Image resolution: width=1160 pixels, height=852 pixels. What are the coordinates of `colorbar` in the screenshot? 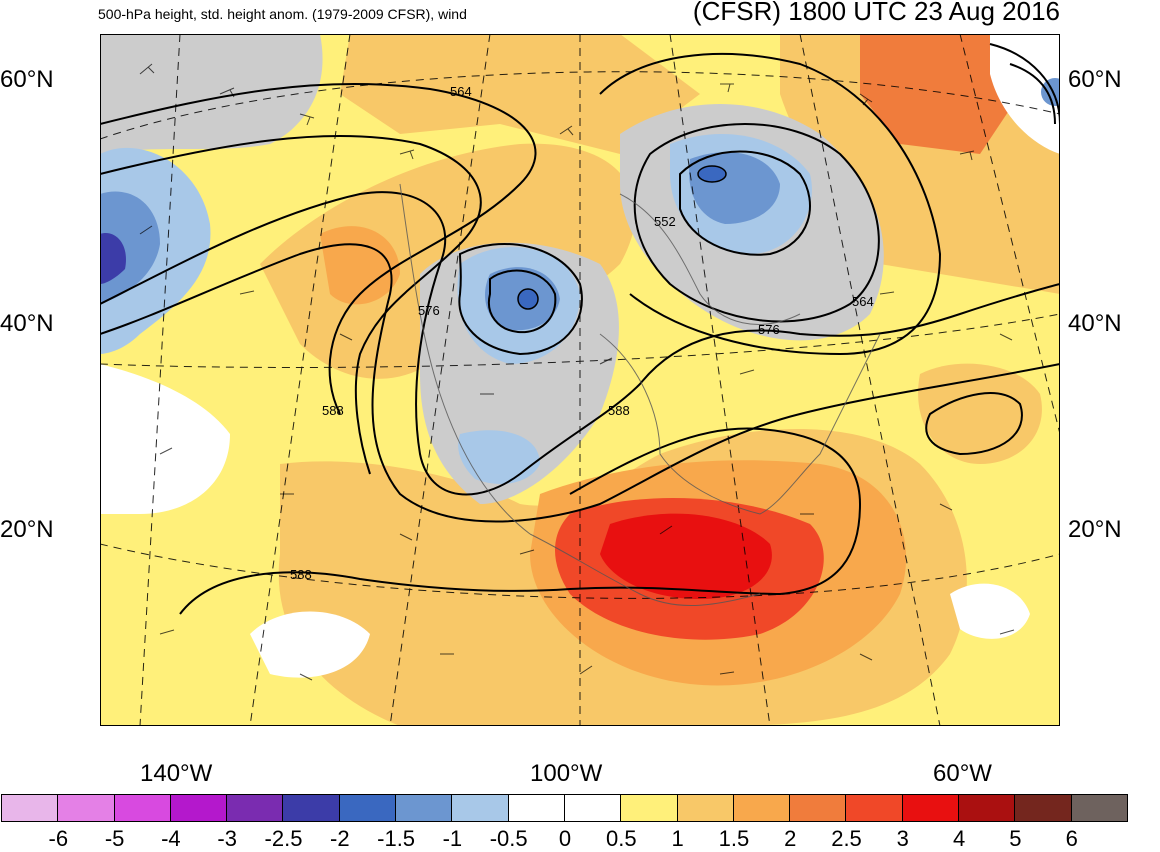 It's located at (564, 808).